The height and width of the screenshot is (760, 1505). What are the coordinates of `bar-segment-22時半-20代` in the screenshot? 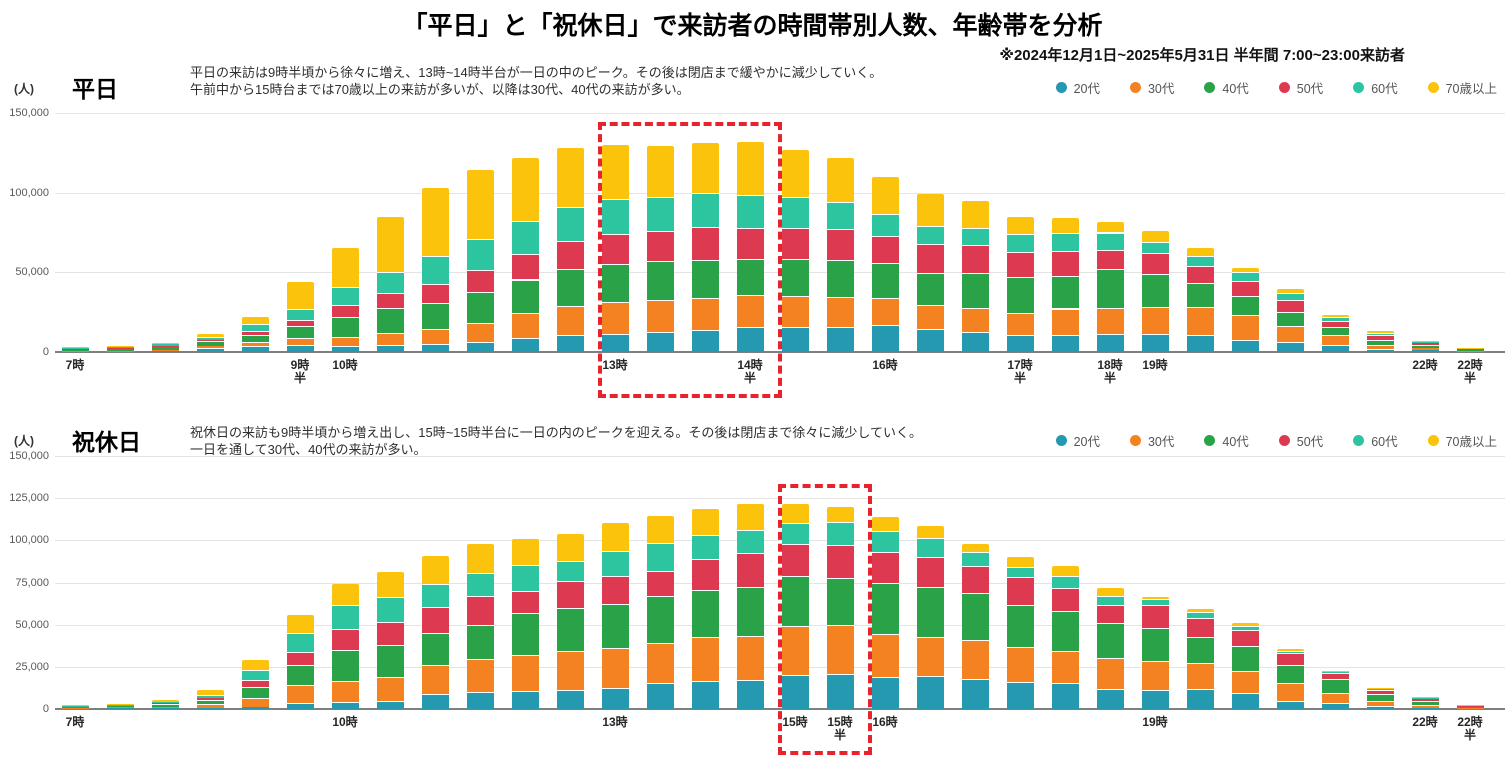 It's located at (1470, 708).